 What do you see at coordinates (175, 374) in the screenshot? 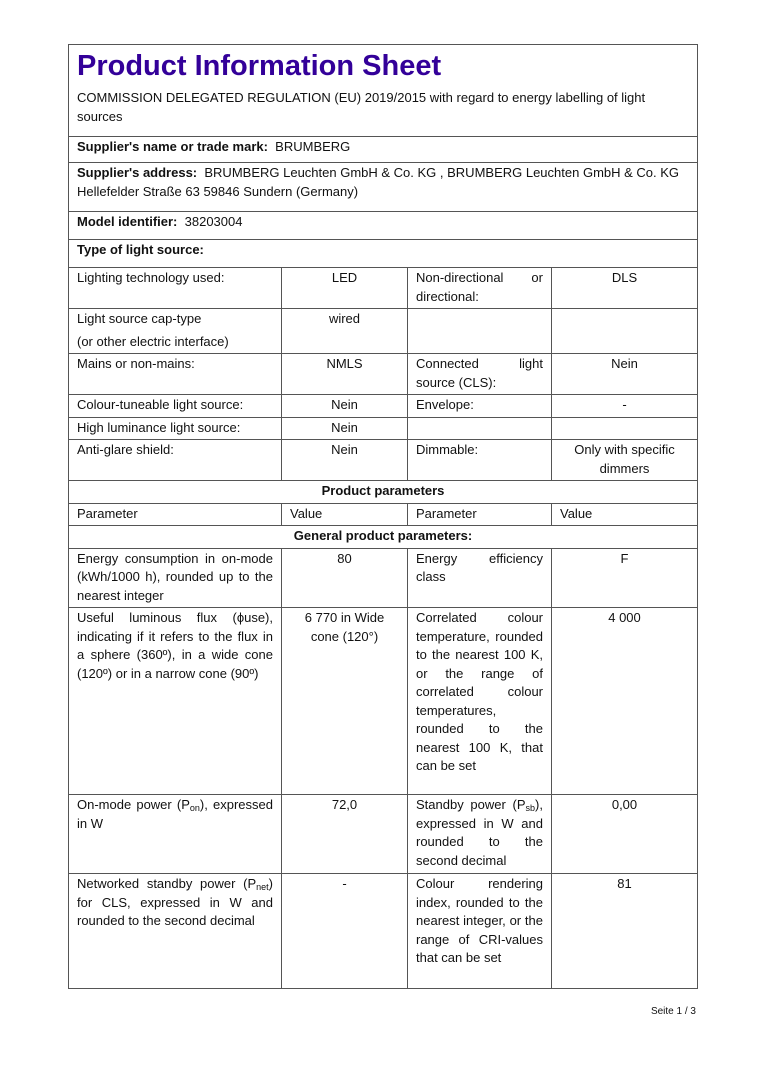
I see `type-label: Mains or non-mains:` at bounding box center [175, 374].